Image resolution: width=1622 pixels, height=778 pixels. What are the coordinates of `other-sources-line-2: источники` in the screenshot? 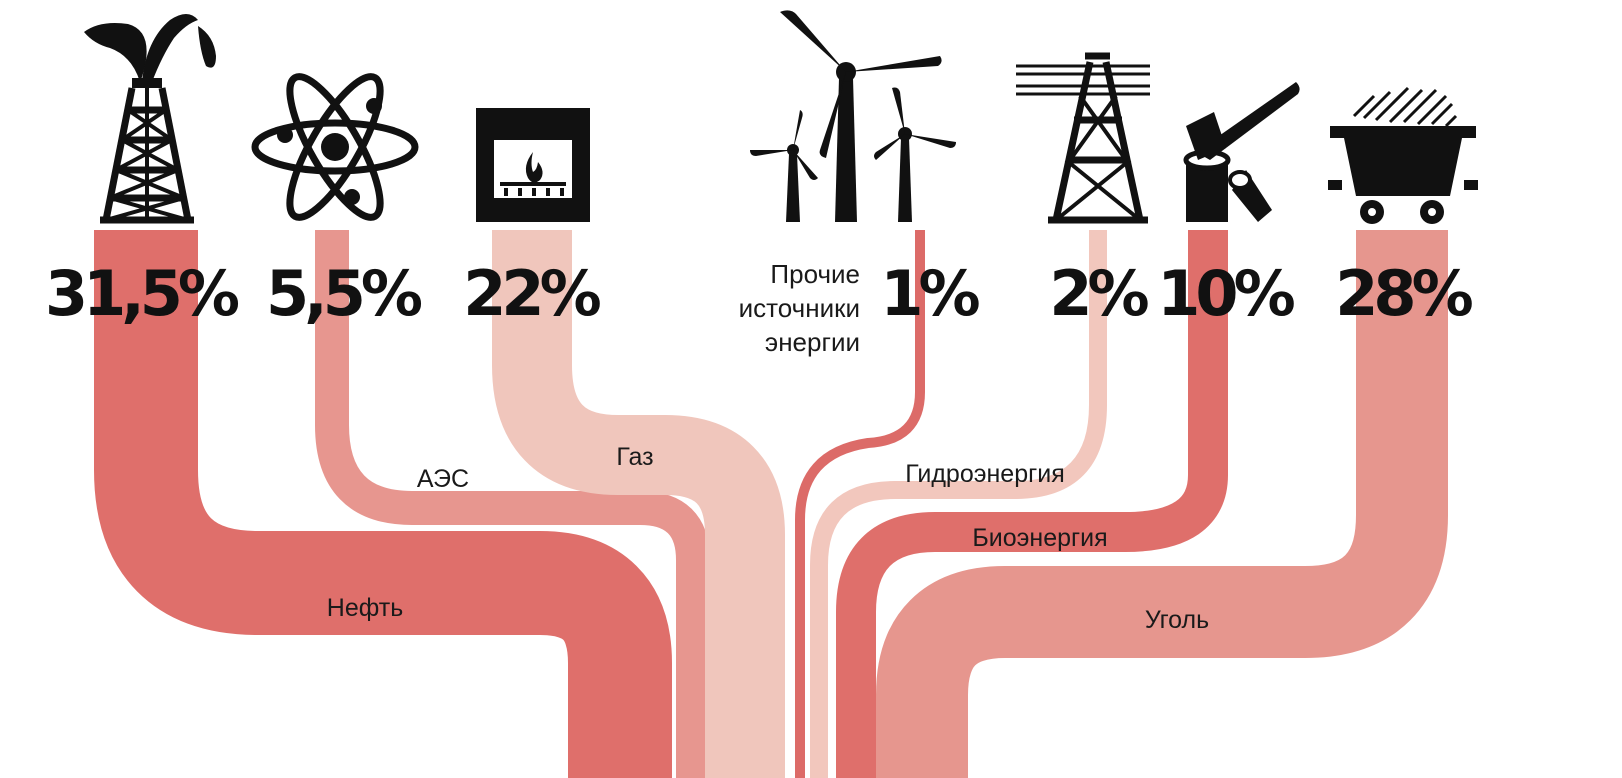 It's located at (799, 308).